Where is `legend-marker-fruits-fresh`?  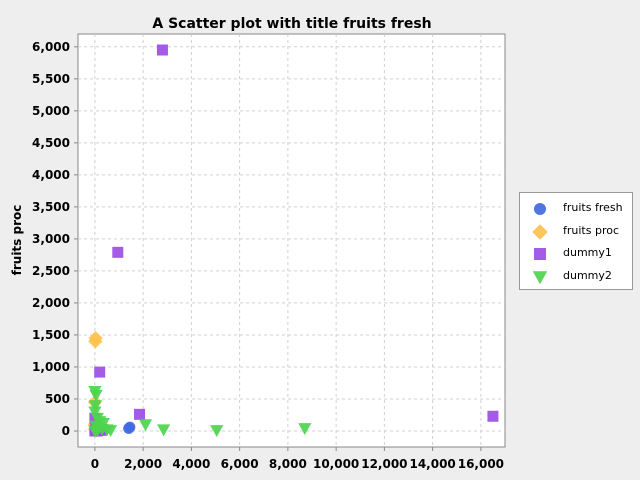 legend-marker-fruits-fresh is located at coordinates (540, 209).